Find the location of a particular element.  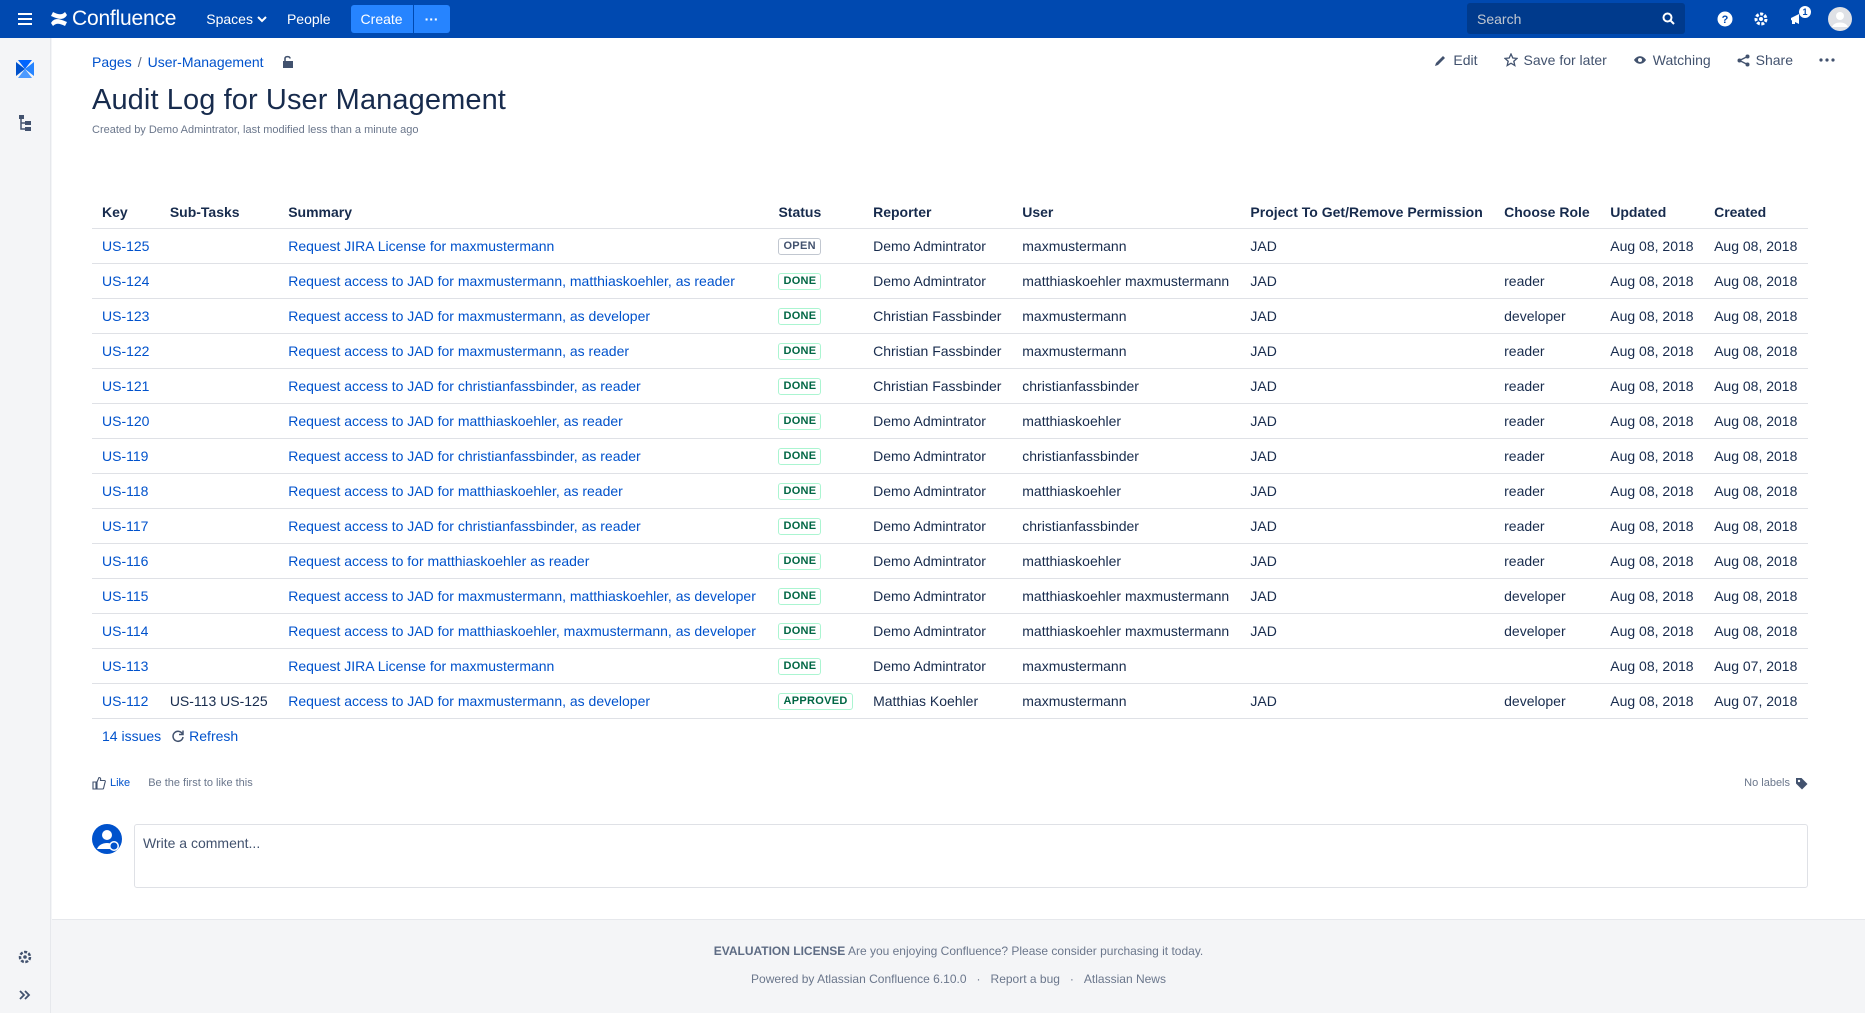

search-icon is located at coordinates (1668, 18).